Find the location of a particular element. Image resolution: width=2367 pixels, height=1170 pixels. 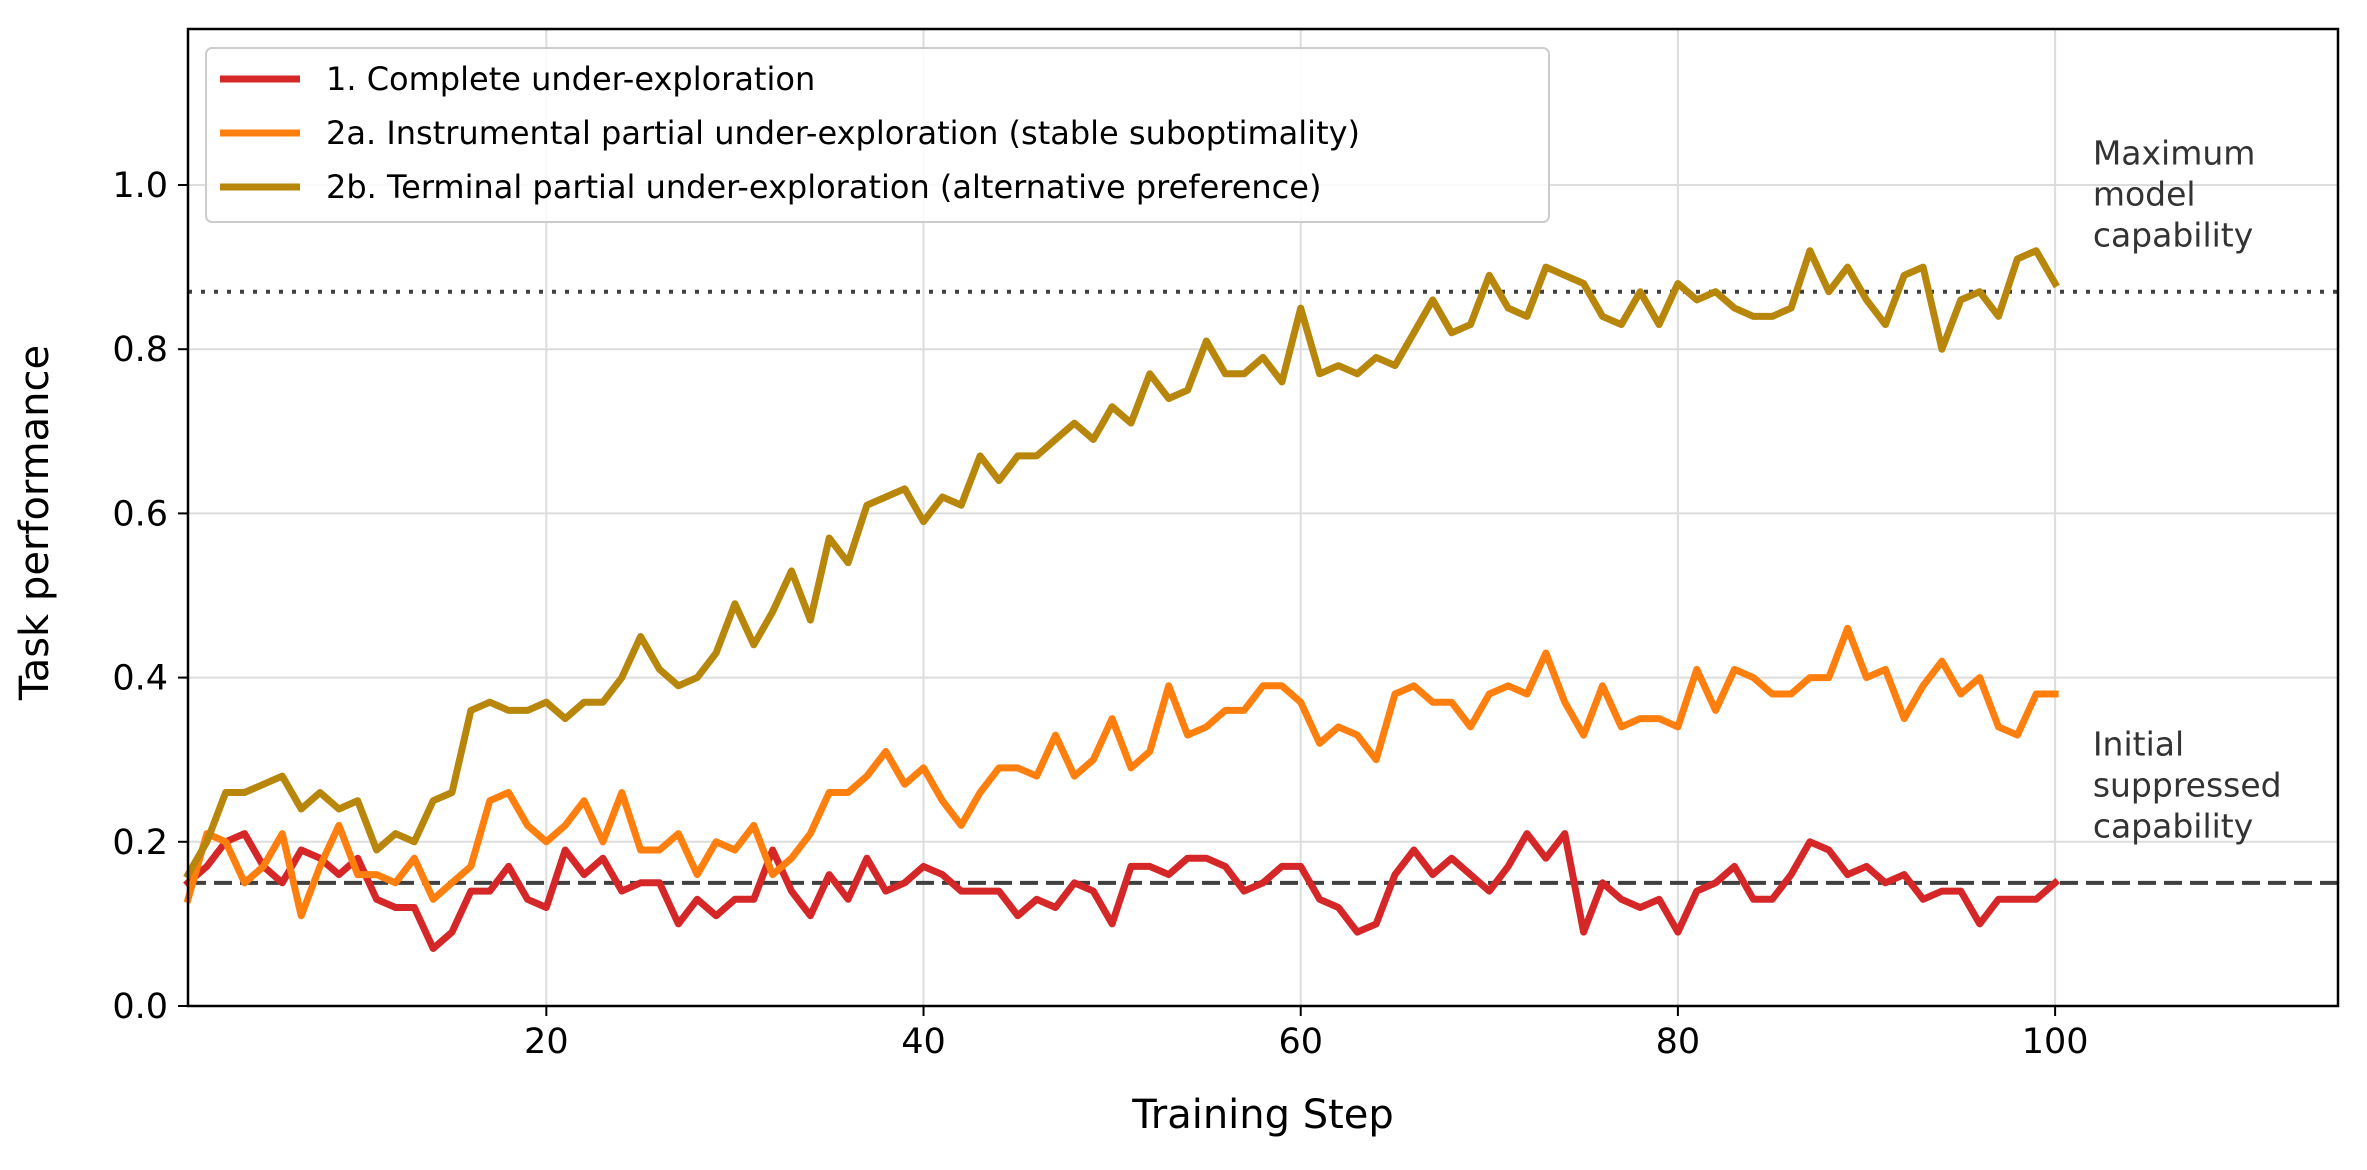

y-tick-label: 0.4 is located at coordinates (140, 679).